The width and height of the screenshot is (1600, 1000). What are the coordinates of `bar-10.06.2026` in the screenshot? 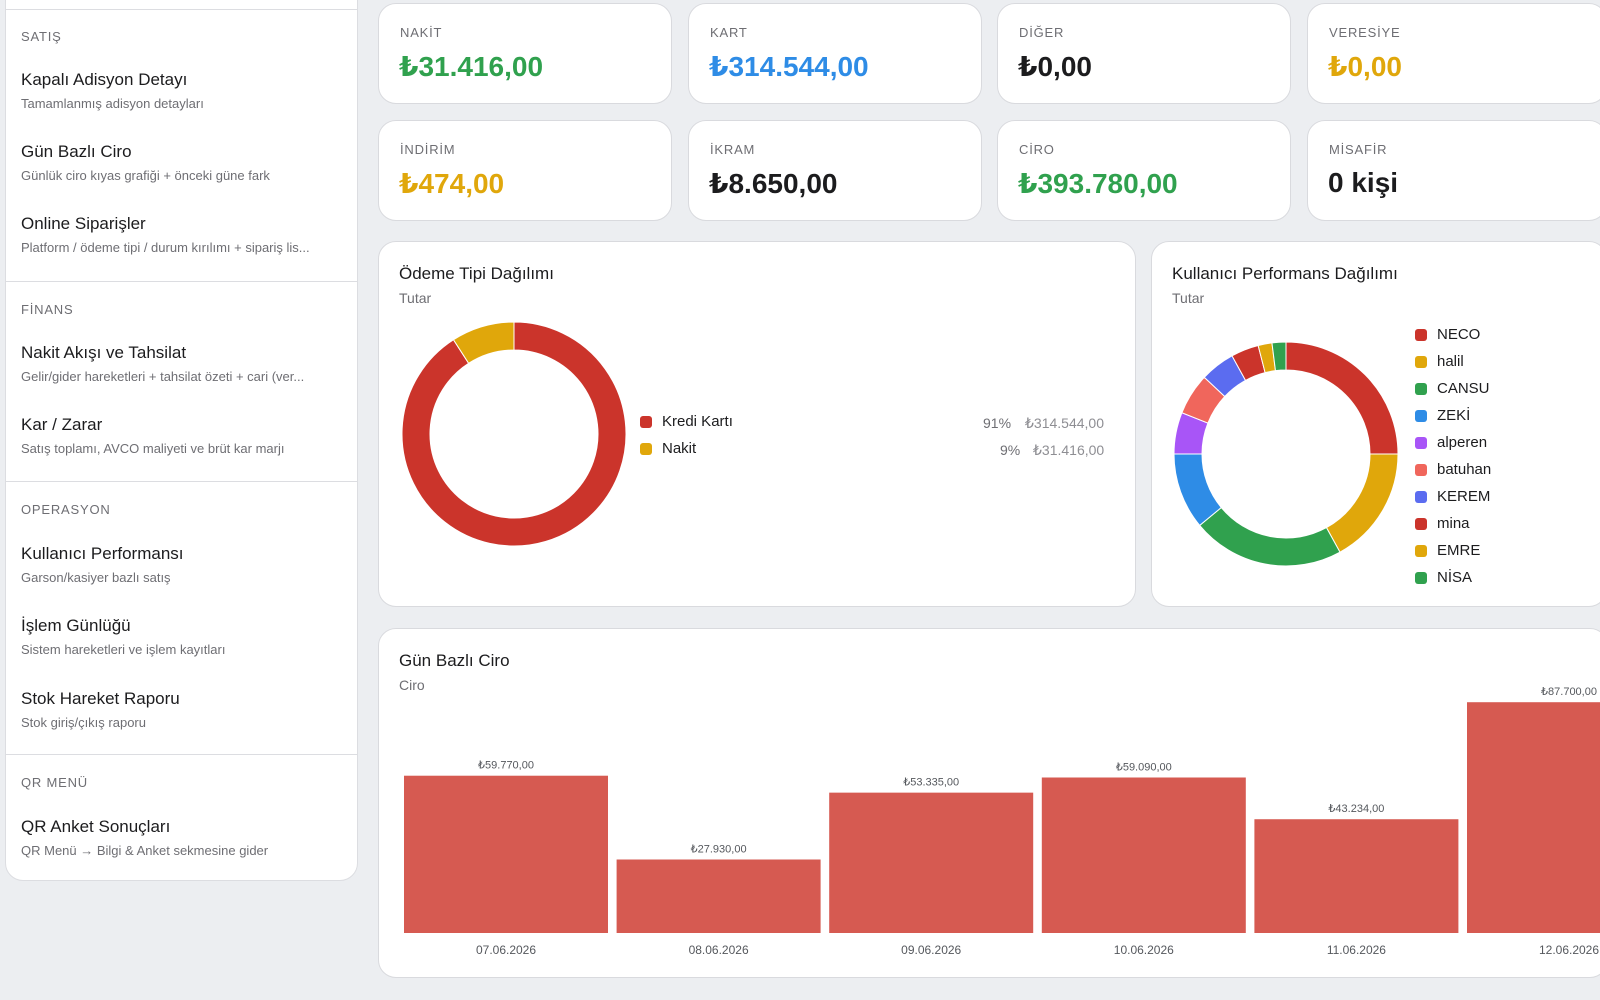 It's located at (1143, 855).